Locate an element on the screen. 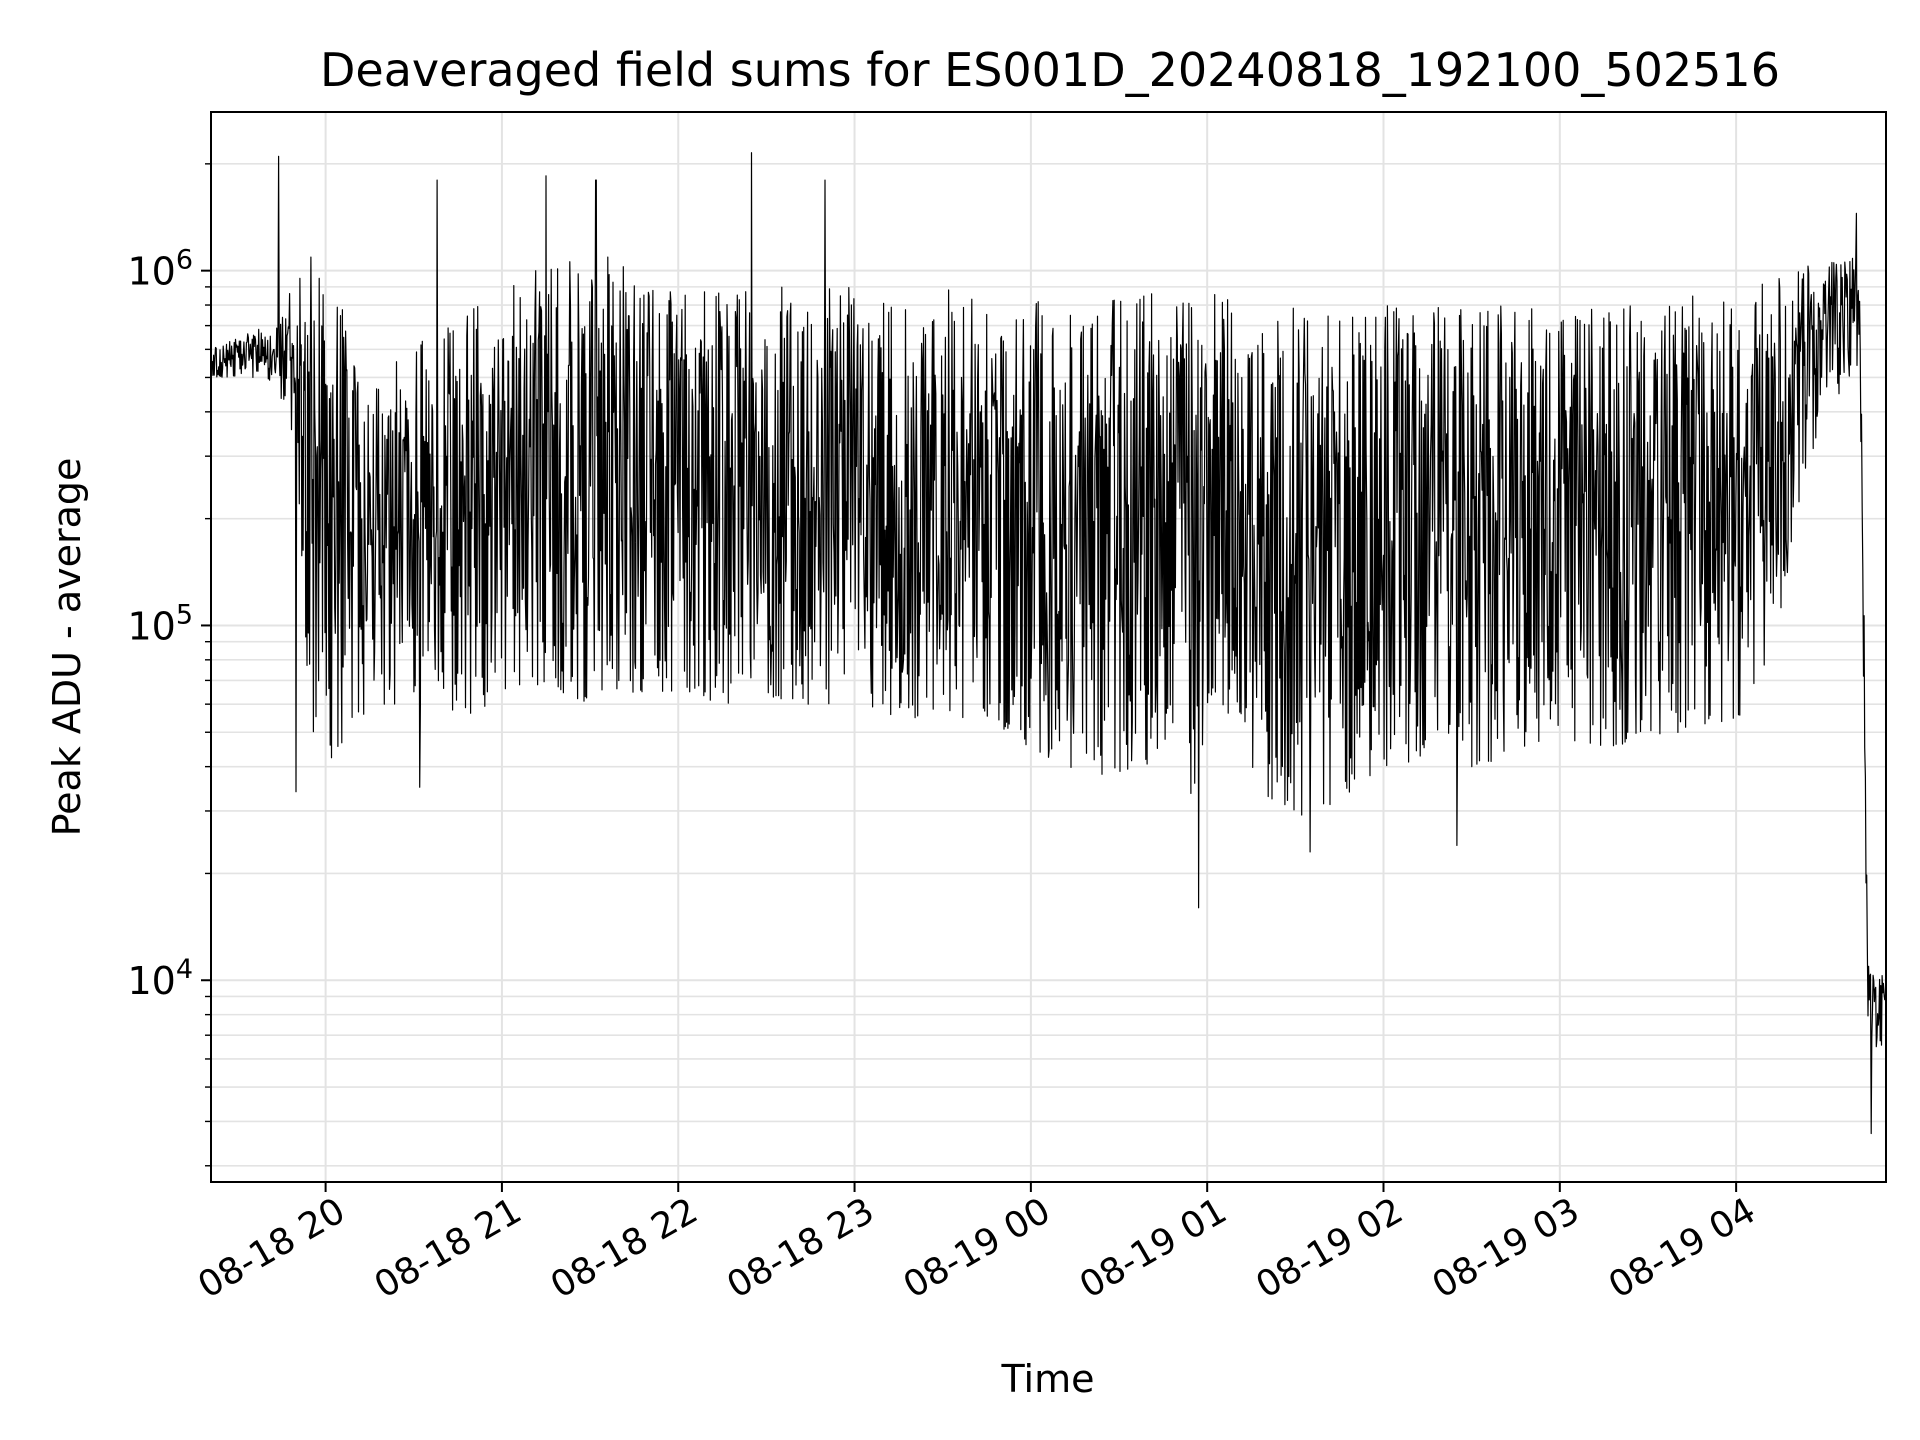 Image resolution: width=1920 pixels, height=1440 pixels. y-axis-label: Peak ADU - average is located at coordinates (67, 647).